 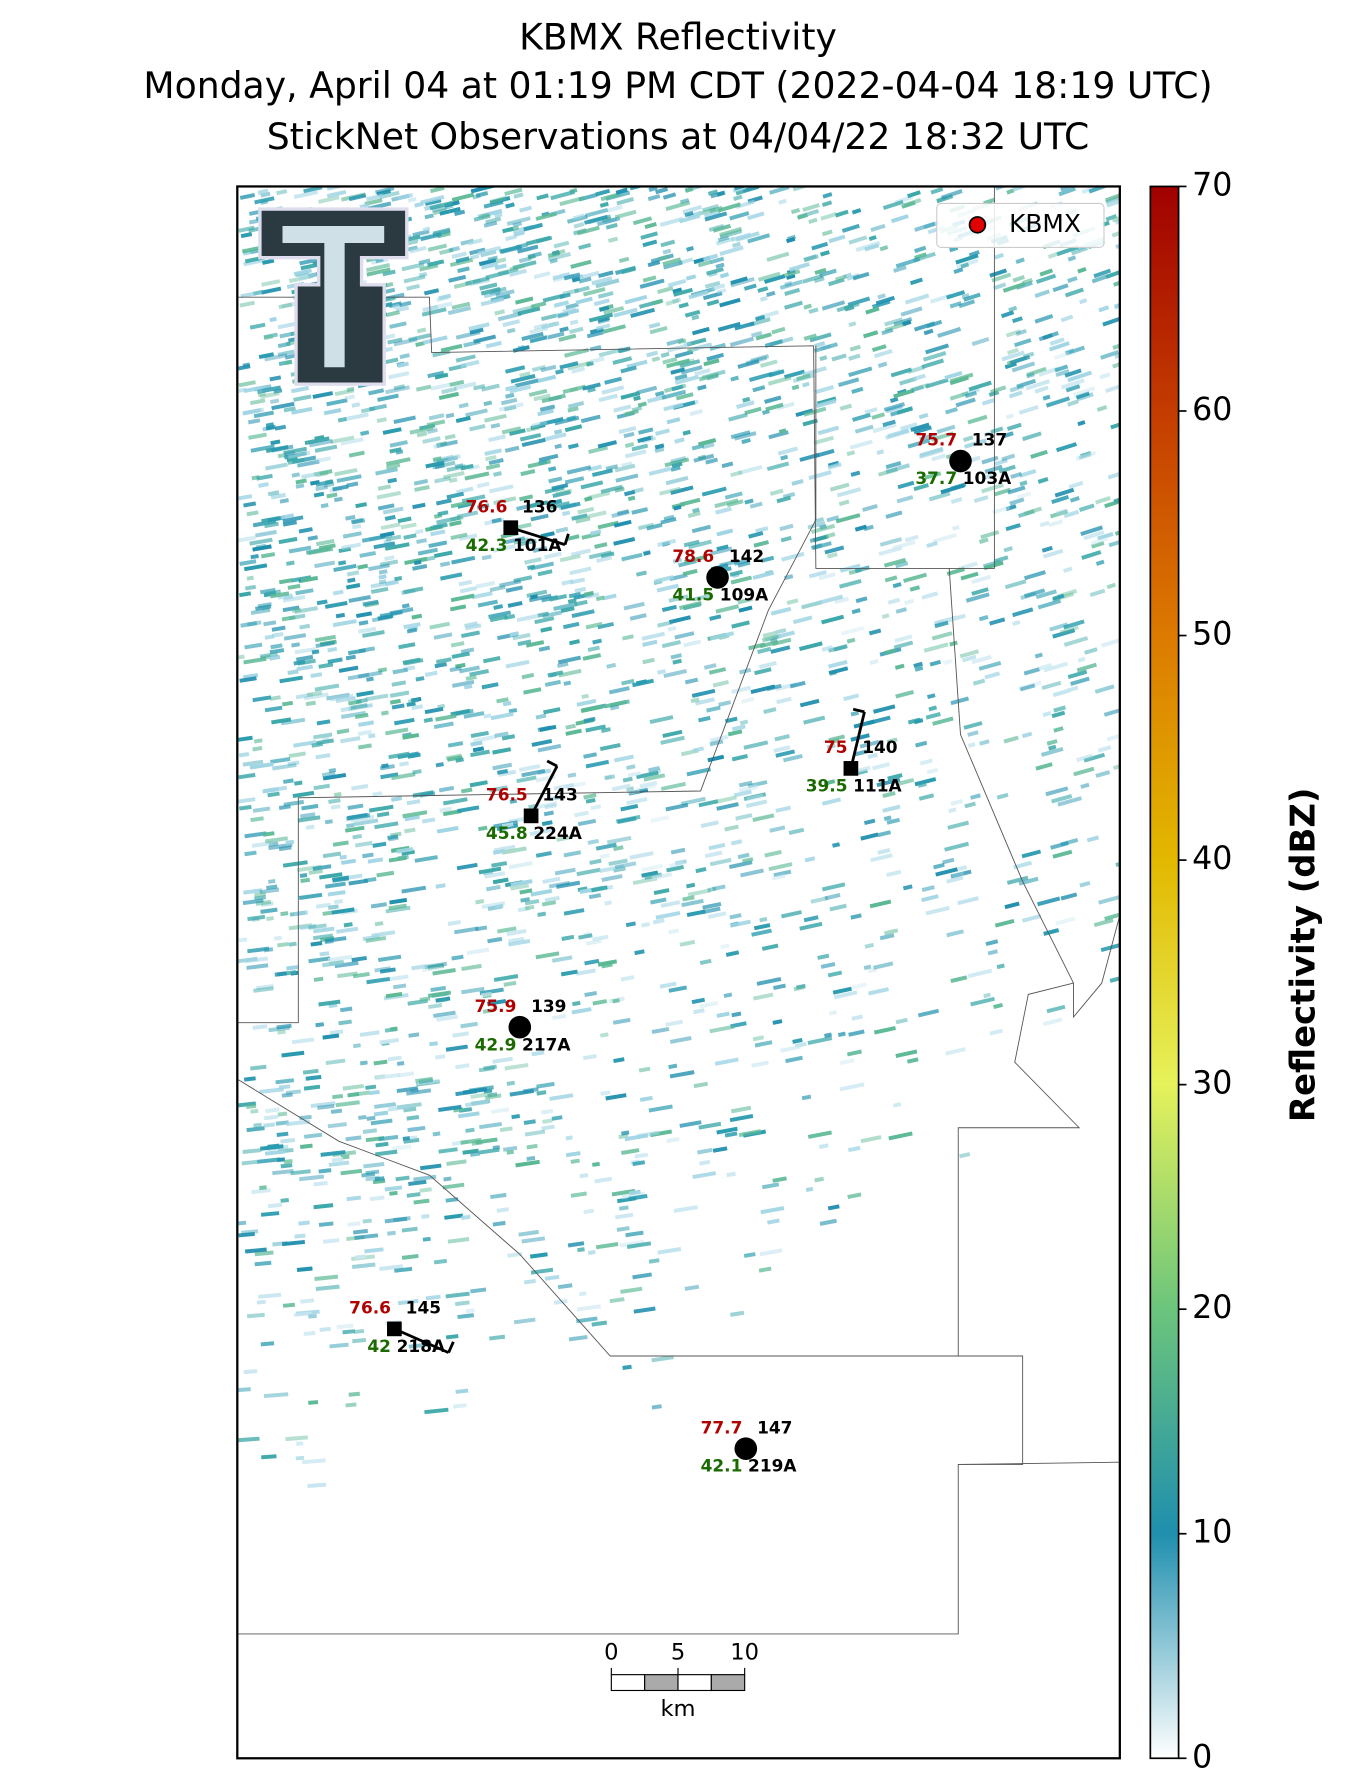 I want to click on dewpoint: 39.5, so click(x=827, y=785).